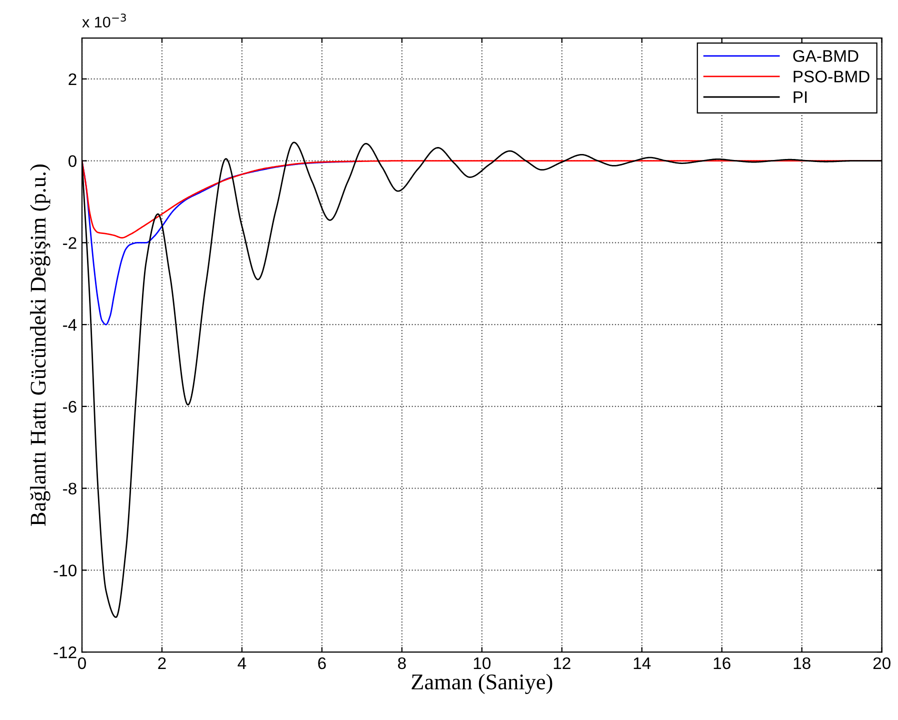 This screenshot has height=720, width=898. I want to click on text: x 10$^{−3}$, so click(104, 21).